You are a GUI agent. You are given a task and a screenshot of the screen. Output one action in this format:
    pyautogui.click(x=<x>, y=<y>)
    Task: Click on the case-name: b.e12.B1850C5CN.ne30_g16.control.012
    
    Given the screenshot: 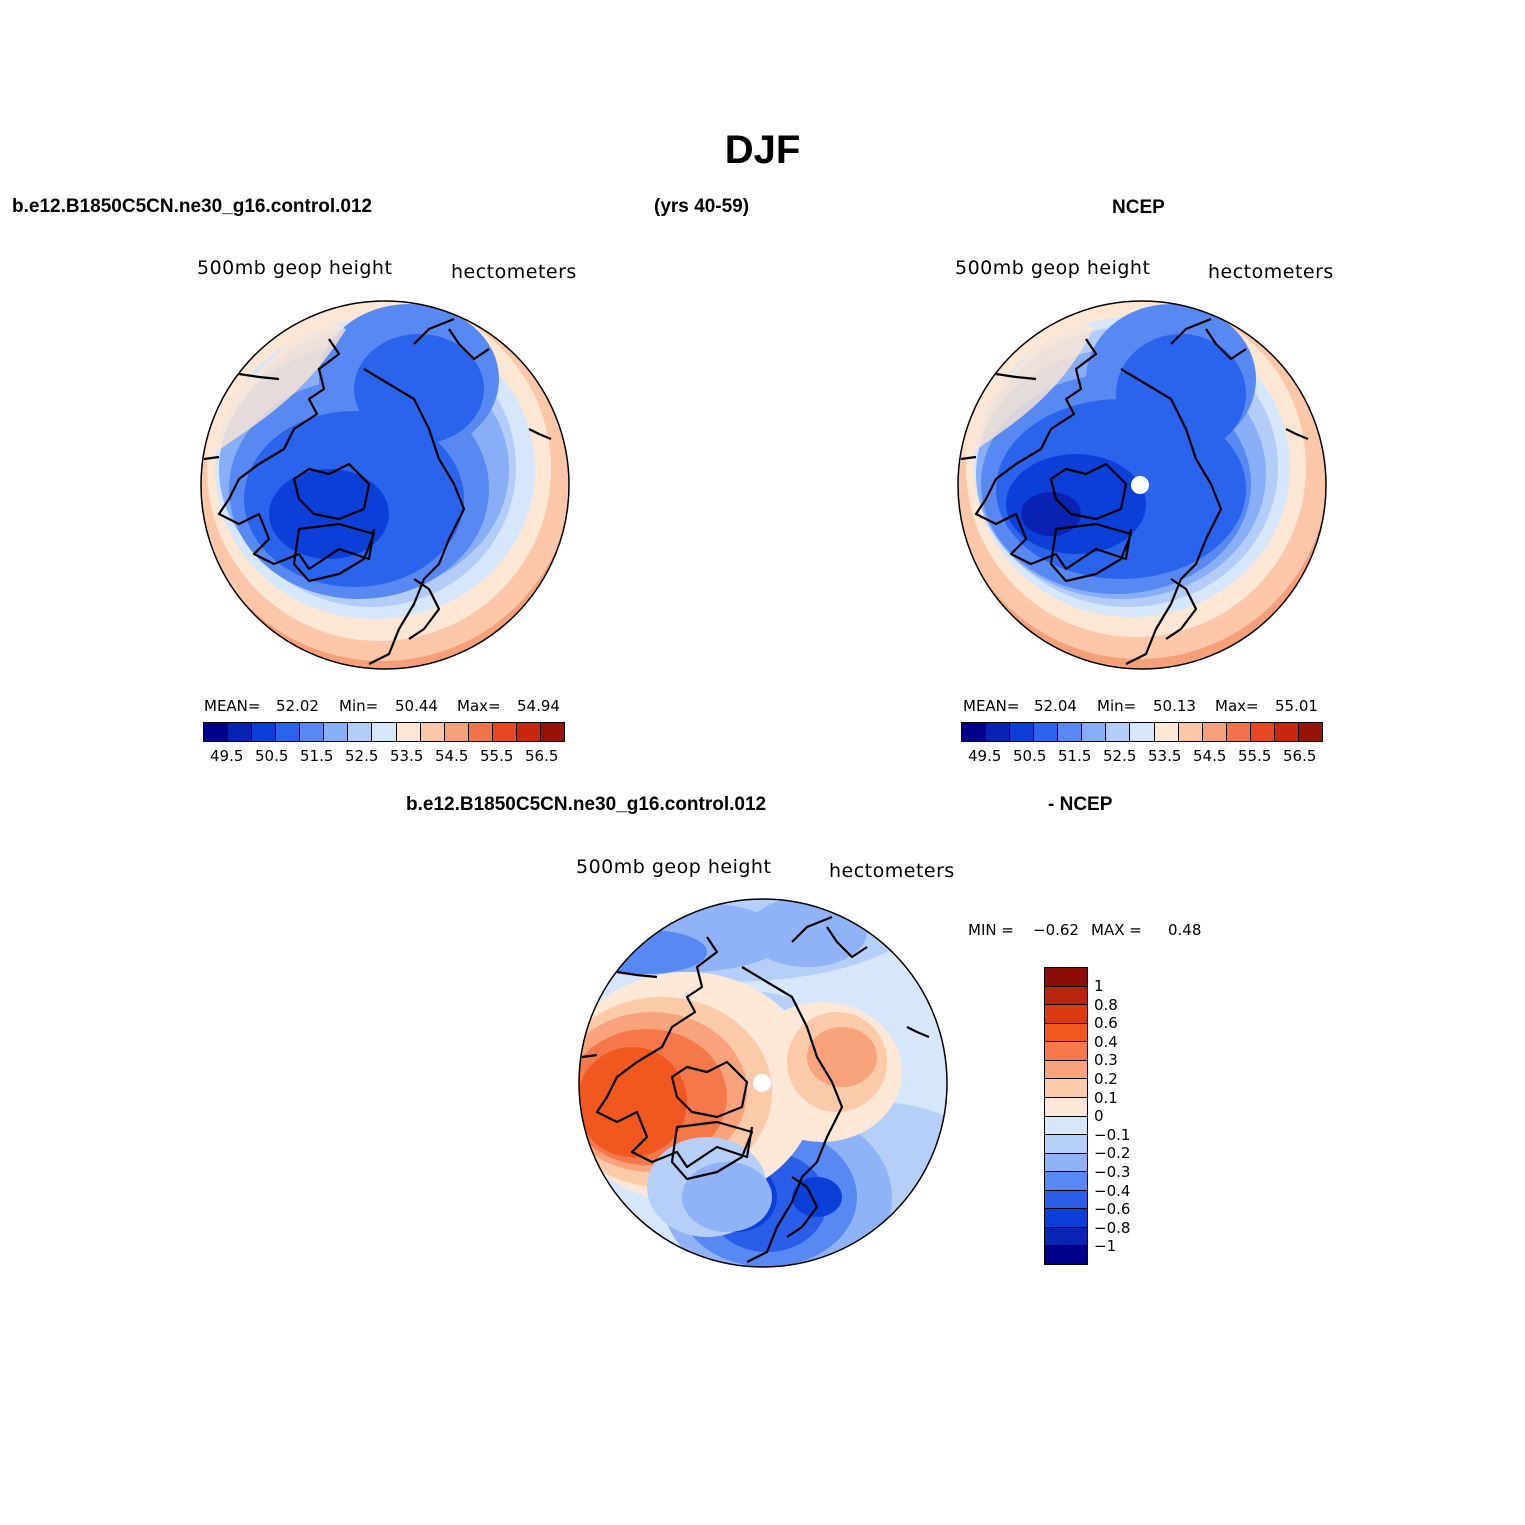 What is the action you would take?
    pyautogui.click(x=192, y=206)
    